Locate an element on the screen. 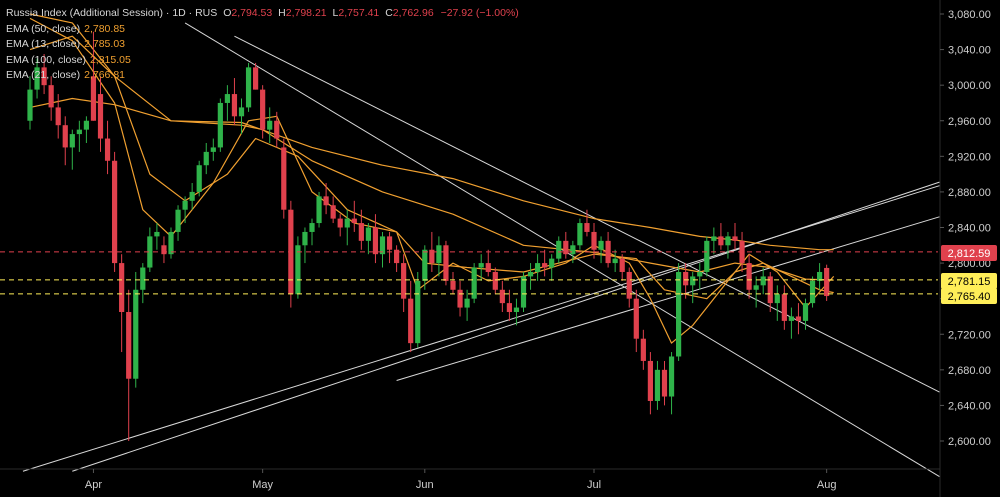 This screenshot has width=1000, height=497. indicator-ema-21: EMA (21, close) 2,766.81 is located at coordinates (262, 76).